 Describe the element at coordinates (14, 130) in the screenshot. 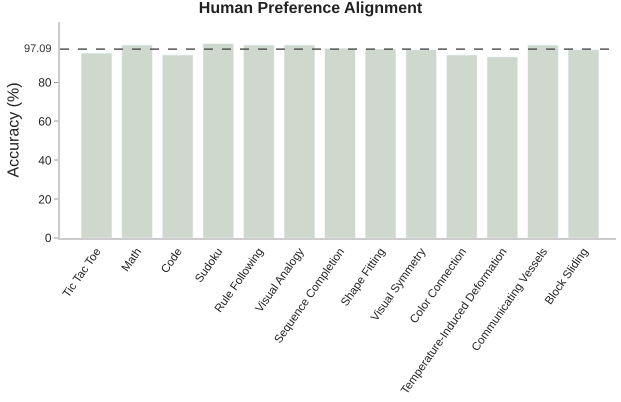

I see `y-axis-title: Accuracy (%)` at that location.